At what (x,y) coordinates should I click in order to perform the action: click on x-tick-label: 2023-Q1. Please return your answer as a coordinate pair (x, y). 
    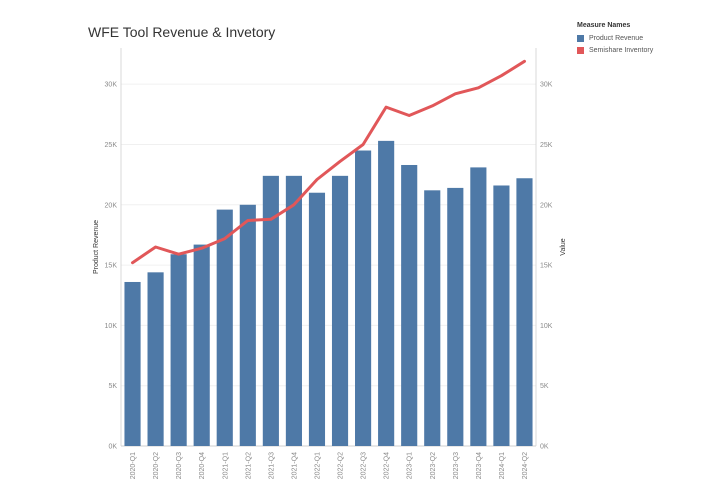
    Looking at the image, I should click on (410, 465).